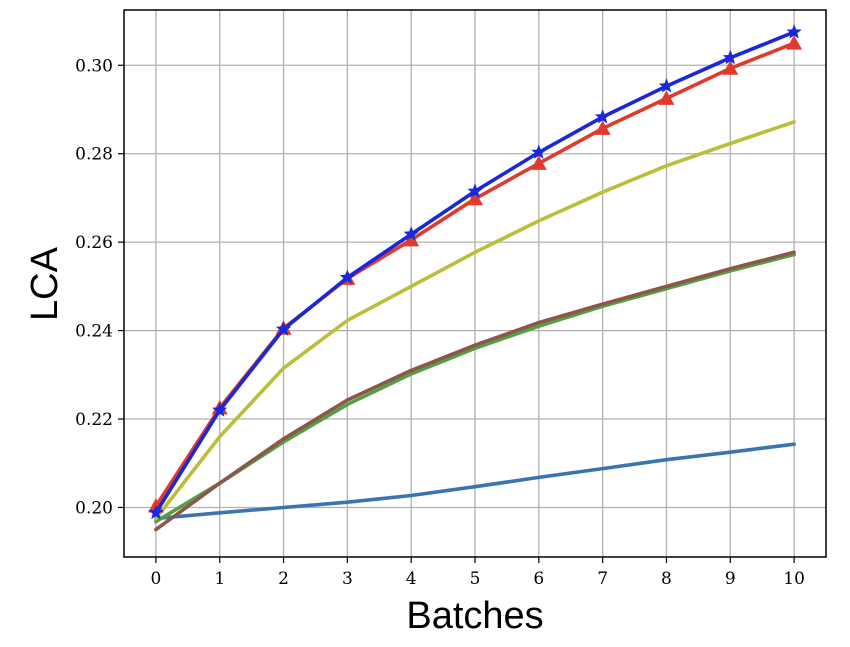 The image size is (850, 647). What do you see at coordinates (794, 579) in the screenshot?
I see `x-tick-label: 10` at bounding box center [794, 579].